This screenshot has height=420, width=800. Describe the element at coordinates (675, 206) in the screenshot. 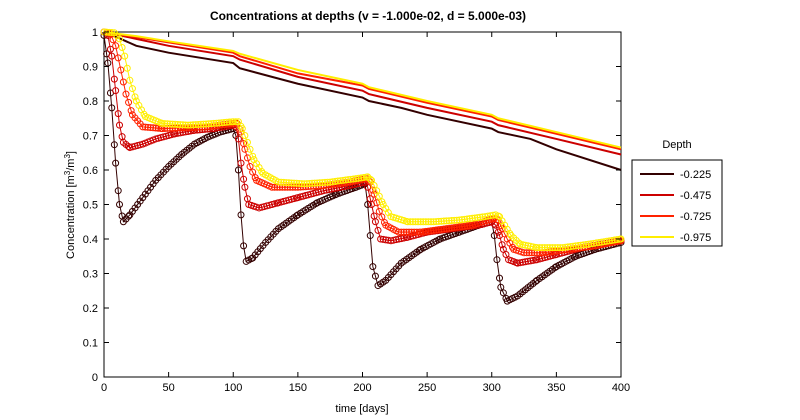

I see `legend-items: -0.225 -0.475 -0.725 -0.975` at that location.